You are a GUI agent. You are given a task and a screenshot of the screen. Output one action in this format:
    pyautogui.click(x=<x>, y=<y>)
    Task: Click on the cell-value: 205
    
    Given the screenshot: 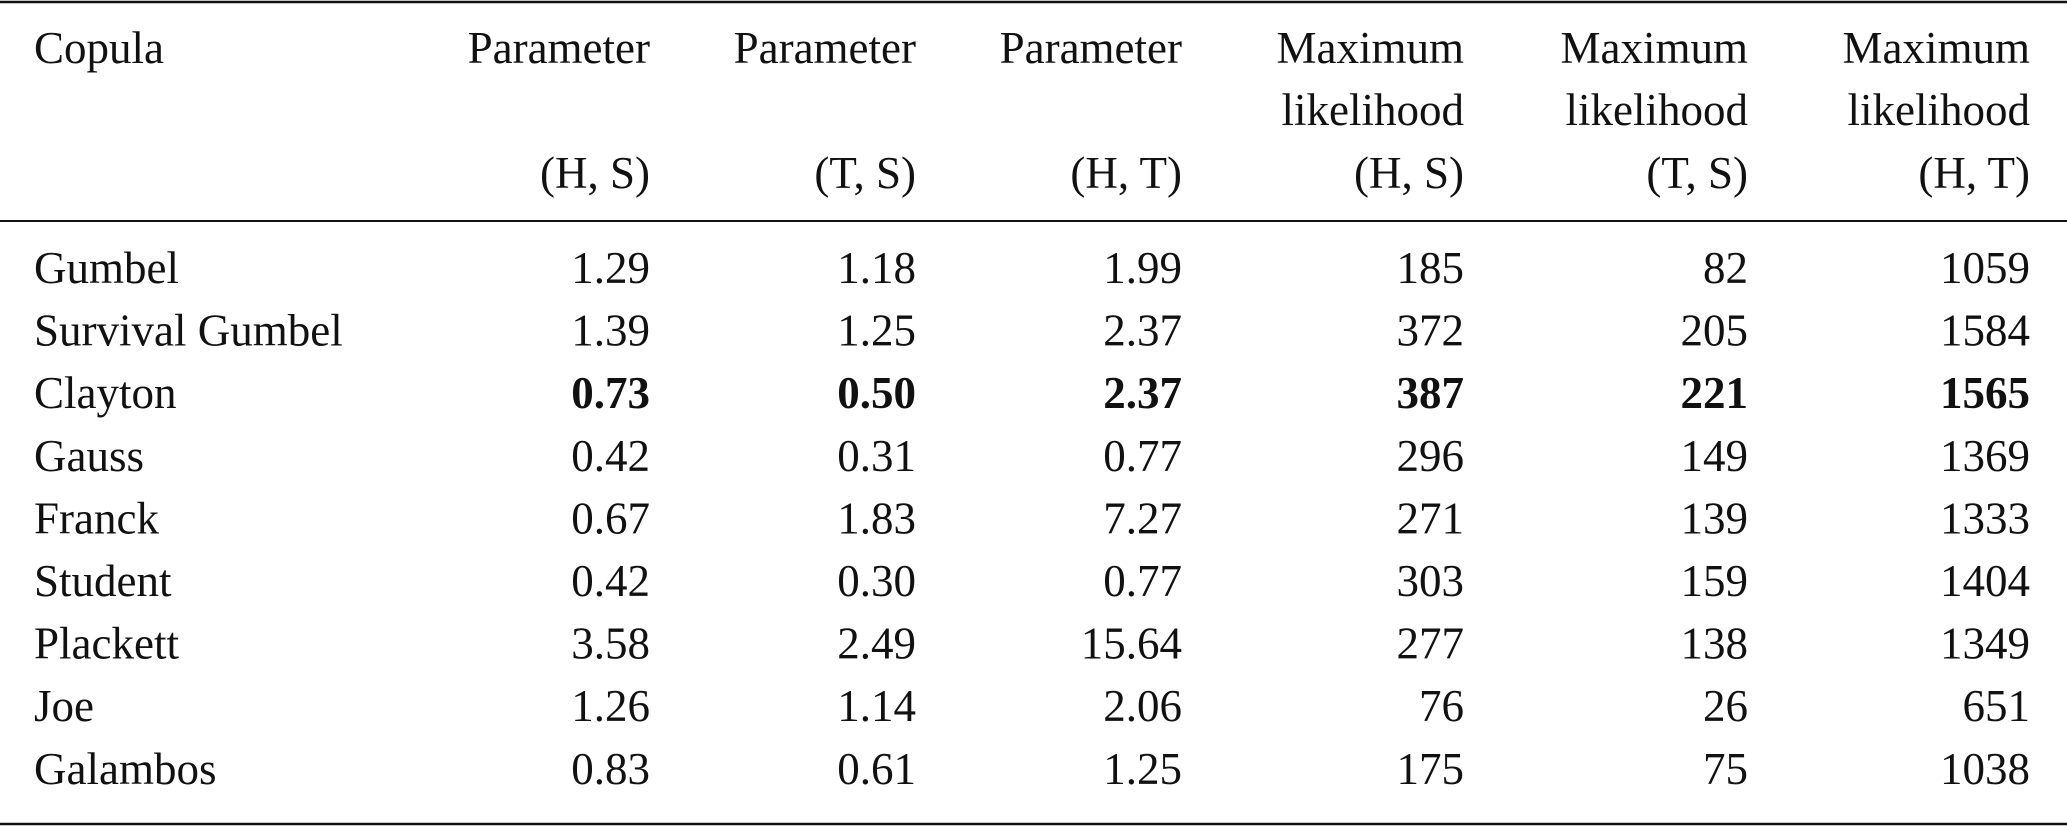 What is the action you would take?
    pyautogui.click(x=1715, y=331)
    